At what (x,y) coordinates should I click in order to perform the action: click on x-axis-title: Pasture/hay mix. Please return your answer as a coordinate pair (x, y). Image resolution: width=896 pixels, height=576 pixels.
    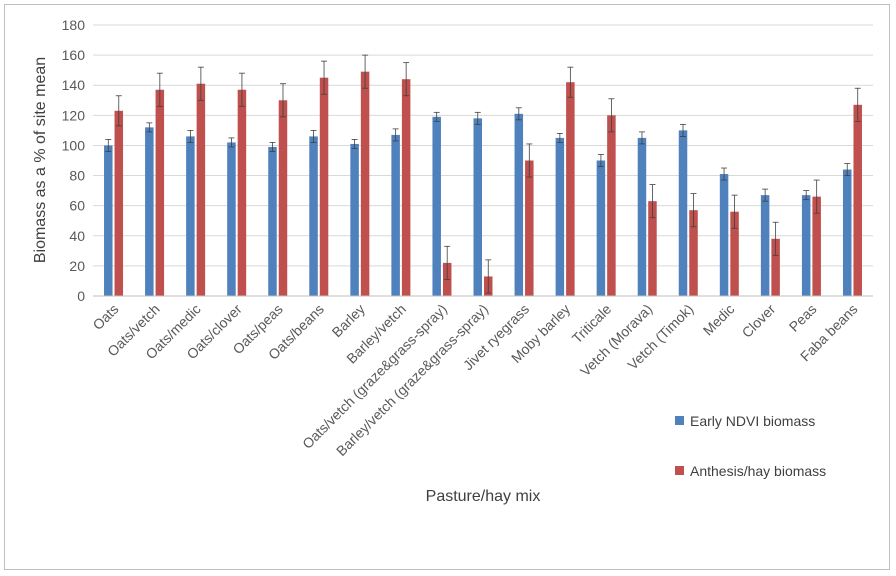
    Looking at the image, I should click on (483, 496).